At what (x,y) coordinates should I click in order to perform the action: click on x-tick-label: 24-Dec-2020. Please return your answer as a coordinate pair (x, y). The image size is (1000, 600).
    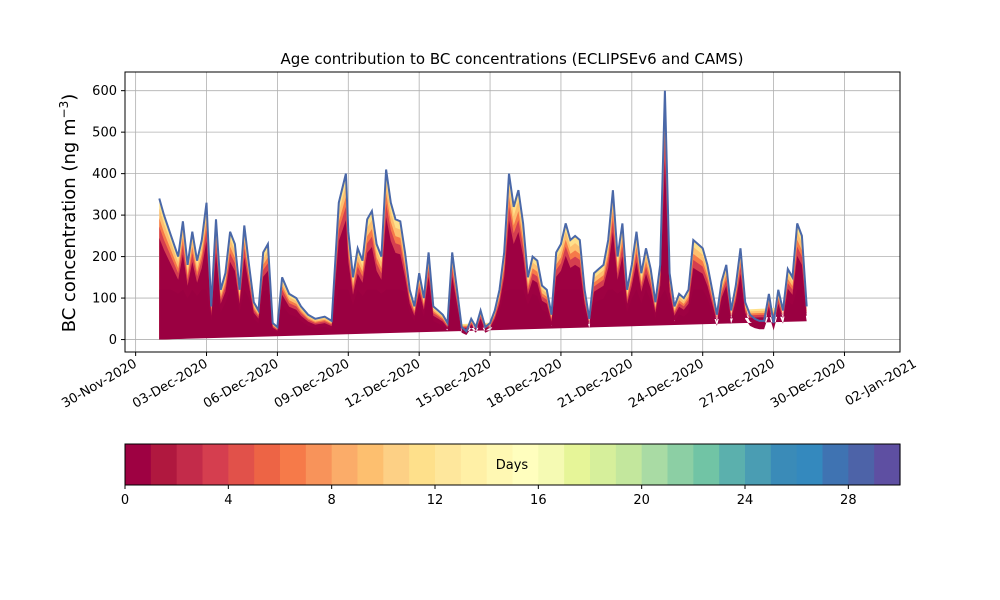
    Looking at the image, I should click on (666, 383).